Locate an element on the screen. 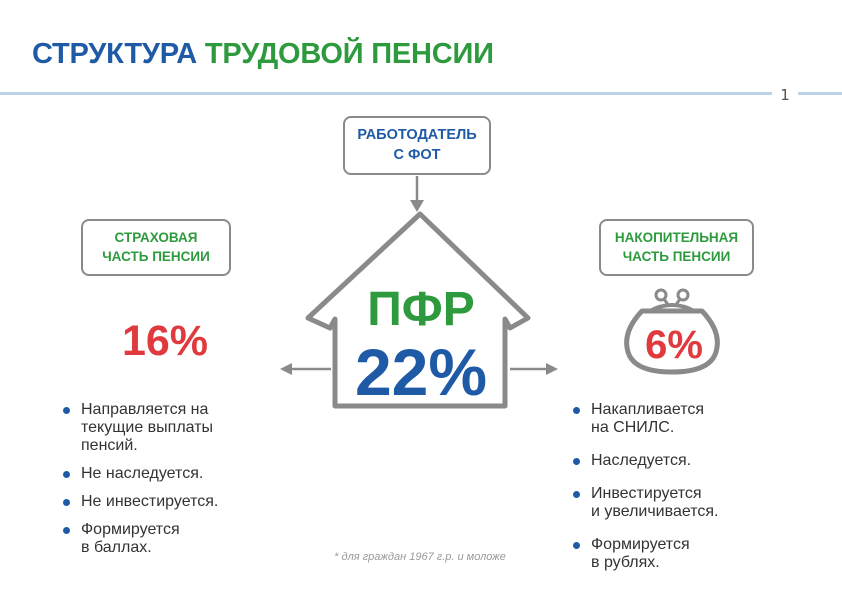  funded-part-box: НАКОПИТЕЛЬНАЯ ЧАСТЬ ПЕНСИИ is located at coordinates (676, 247).